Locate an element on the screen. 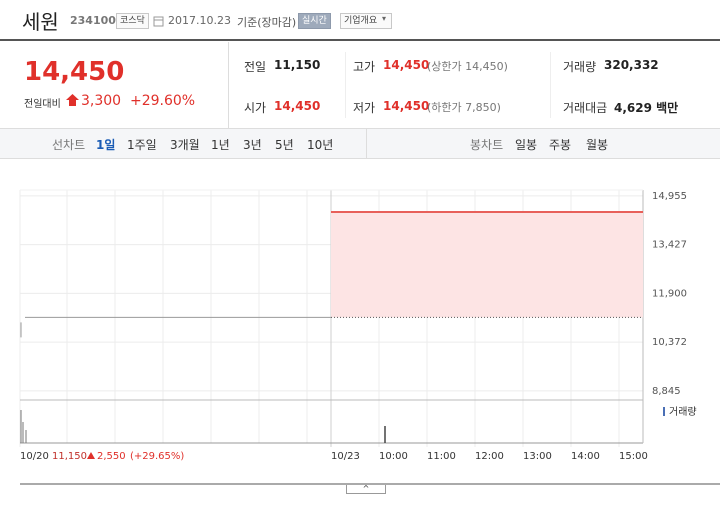 The width and height of the screenshot is (720, 511). stock-code: 234100 is located at coordinates (93, 20).